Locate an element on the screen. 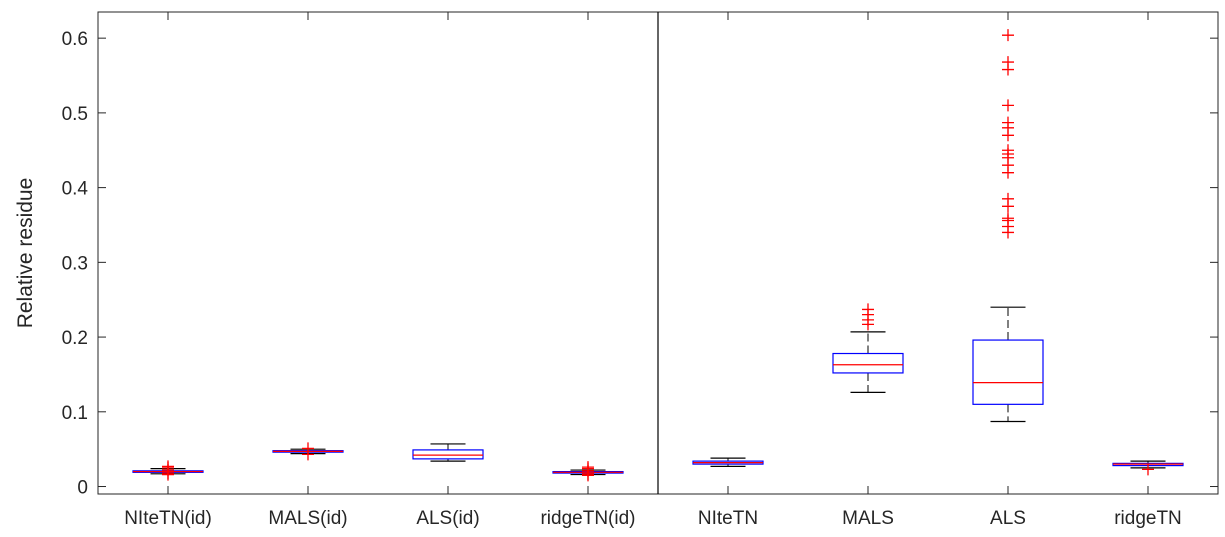  x-tick-label: ALS is located at coordinates (1008, 518).